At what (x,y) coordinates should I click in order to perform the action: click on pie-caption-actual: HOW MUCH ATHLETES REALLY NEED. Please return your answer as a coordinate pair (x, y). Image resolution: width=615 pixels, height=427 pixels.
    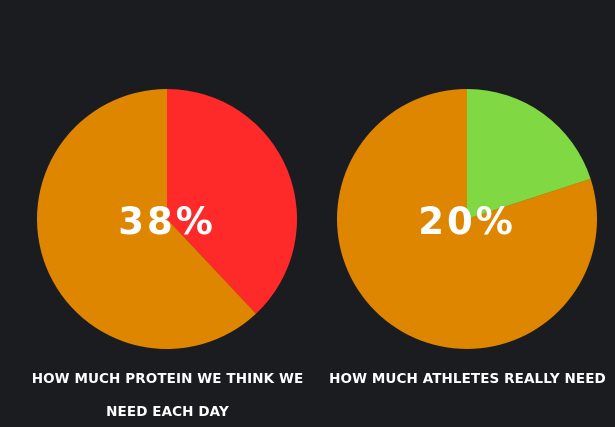
    Looking at the image, I should click on (467, 379).